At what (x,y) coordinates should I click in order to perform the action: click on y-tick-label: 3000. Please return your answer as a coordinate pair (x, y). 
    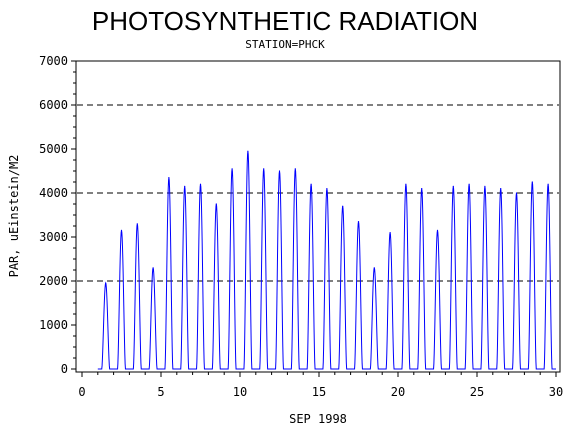
    Looking at the image, I should click on (53, 237).